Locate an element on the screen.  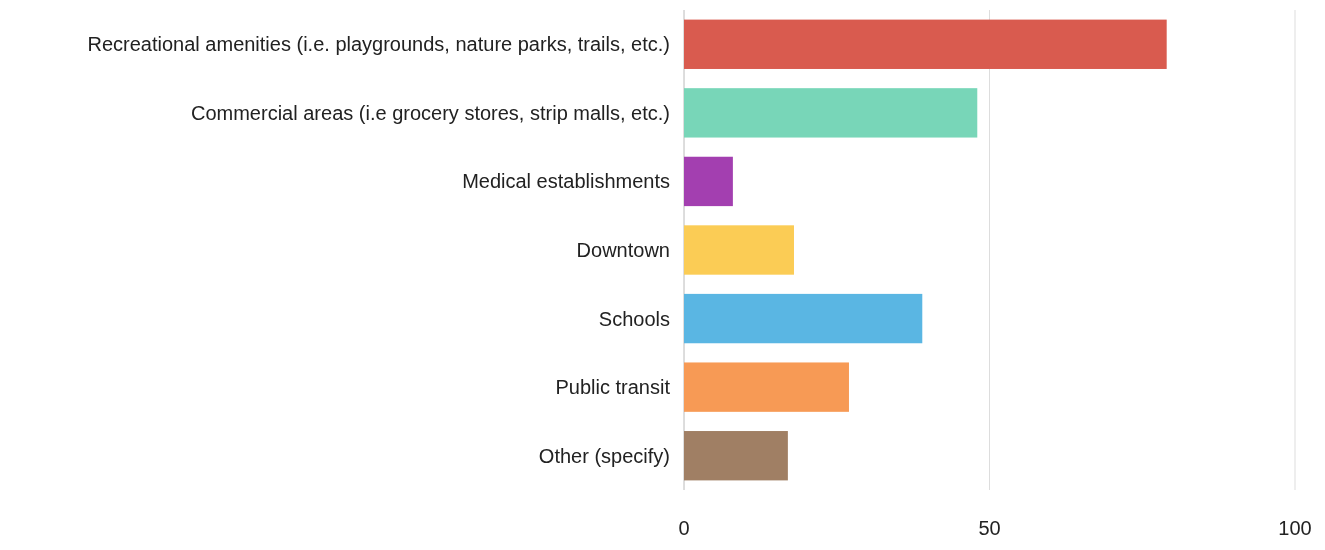
y-tick-label: Medical establishments is located at coordinates (566, 181).